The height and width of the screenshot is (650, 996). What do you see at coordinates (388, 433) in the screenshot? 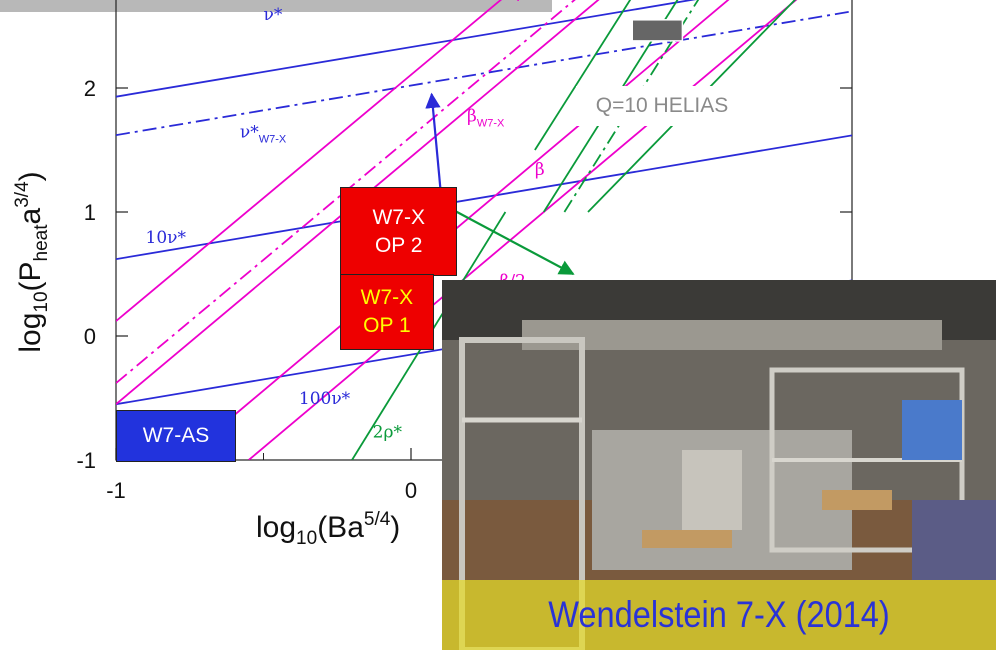
I see `line-label-8: 2ρ*` at bounding box center [388, 433].